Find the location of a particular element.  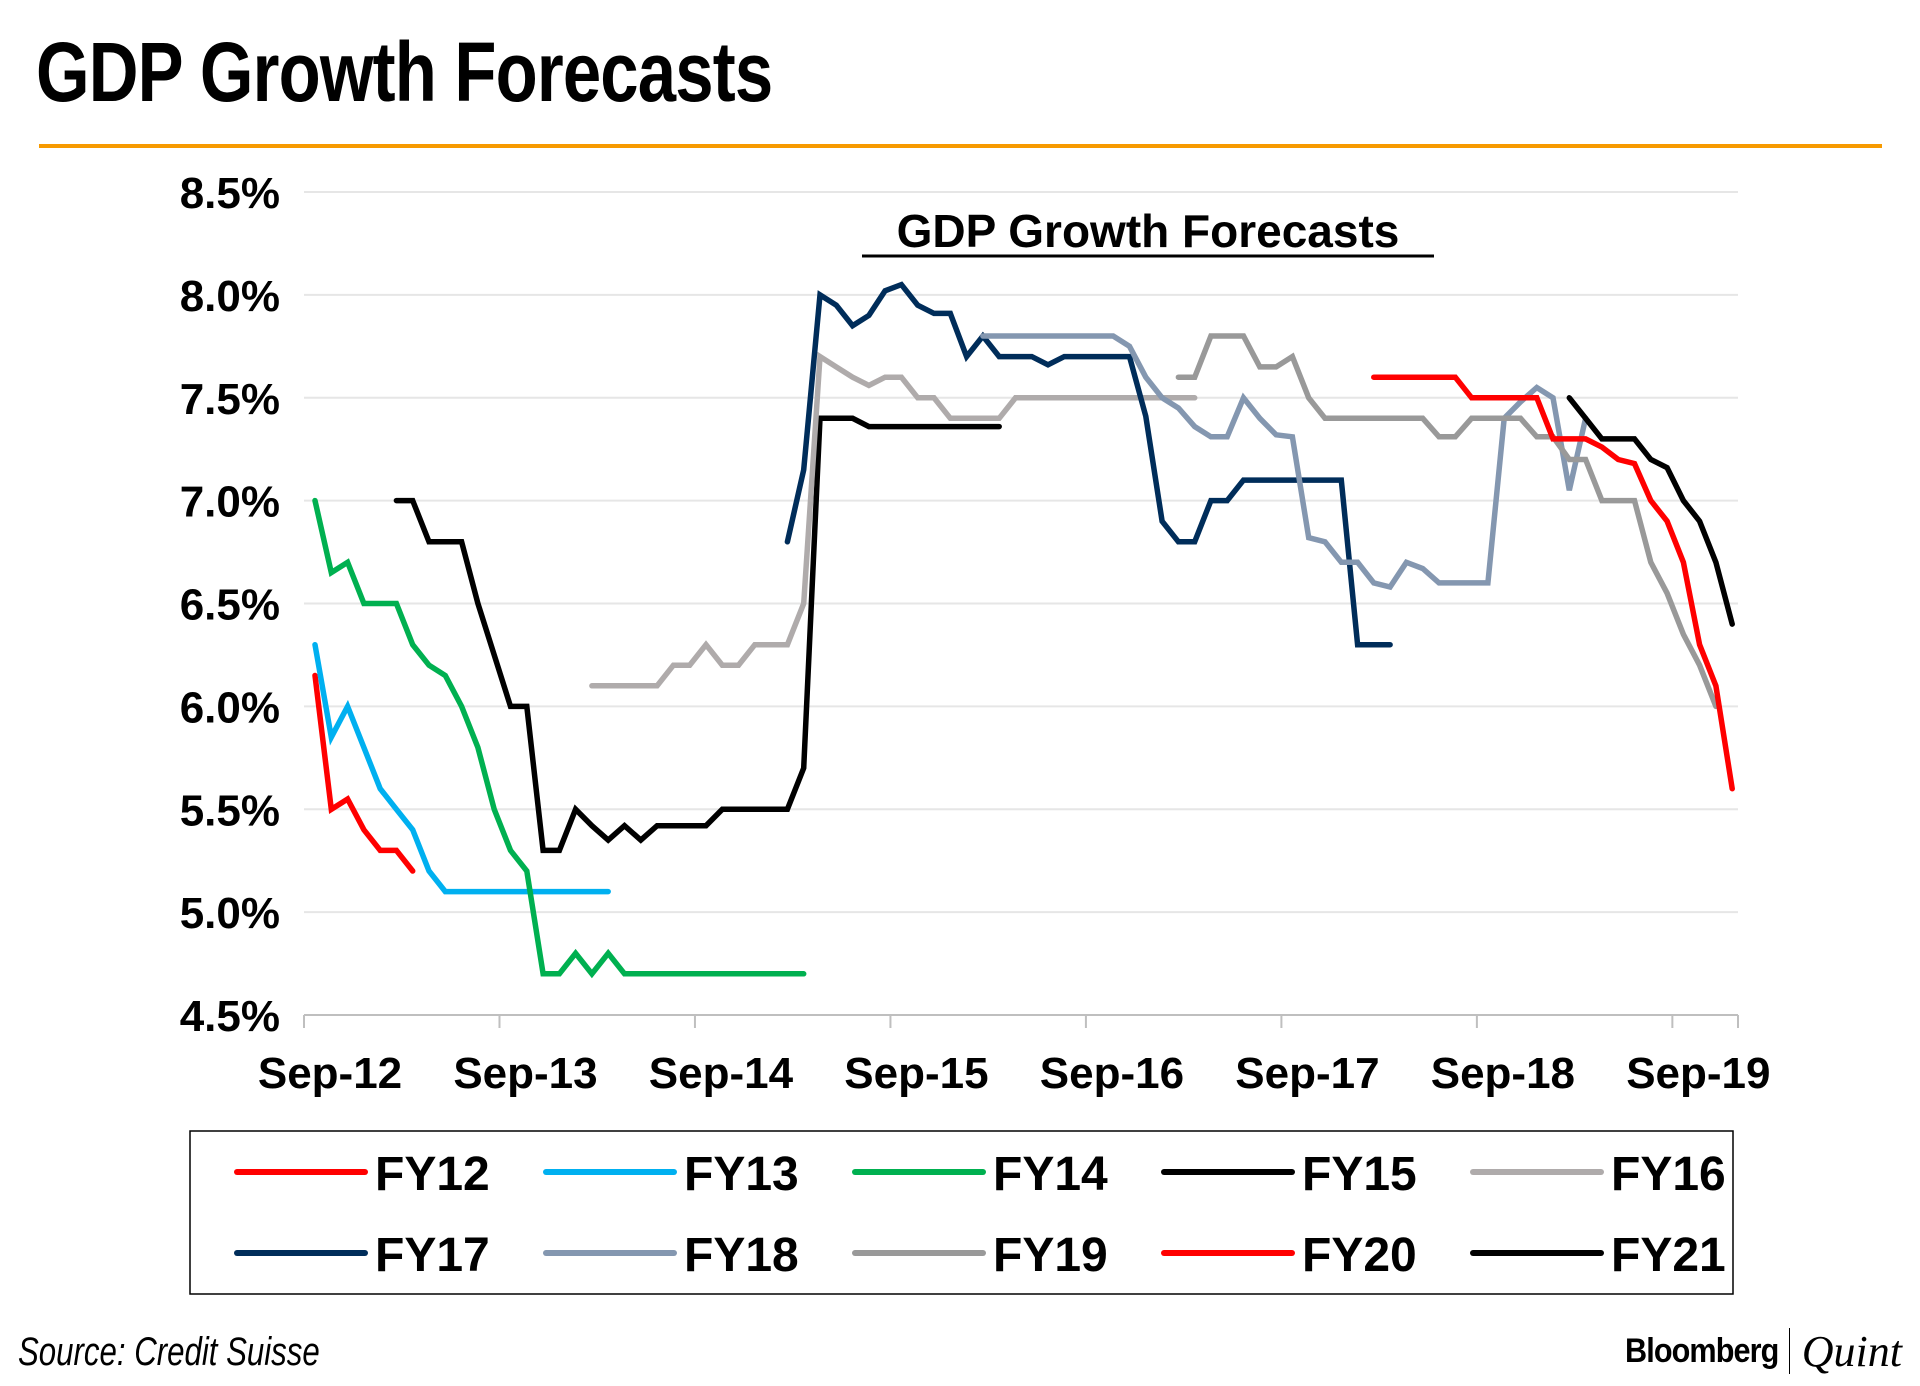

series-line-fy13 is located at coordinates (461, 768).